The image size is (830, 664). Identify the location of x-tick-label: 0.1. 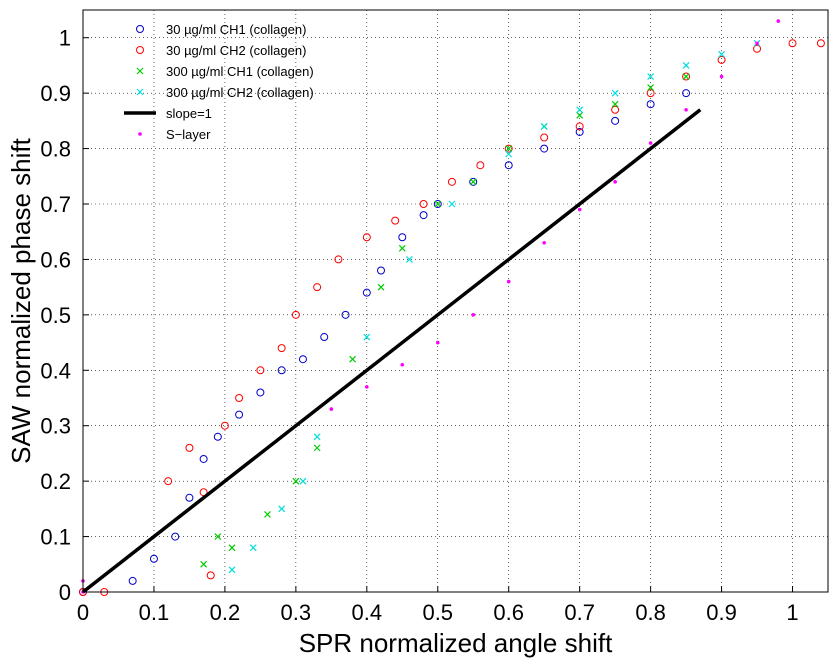
(154, 612).